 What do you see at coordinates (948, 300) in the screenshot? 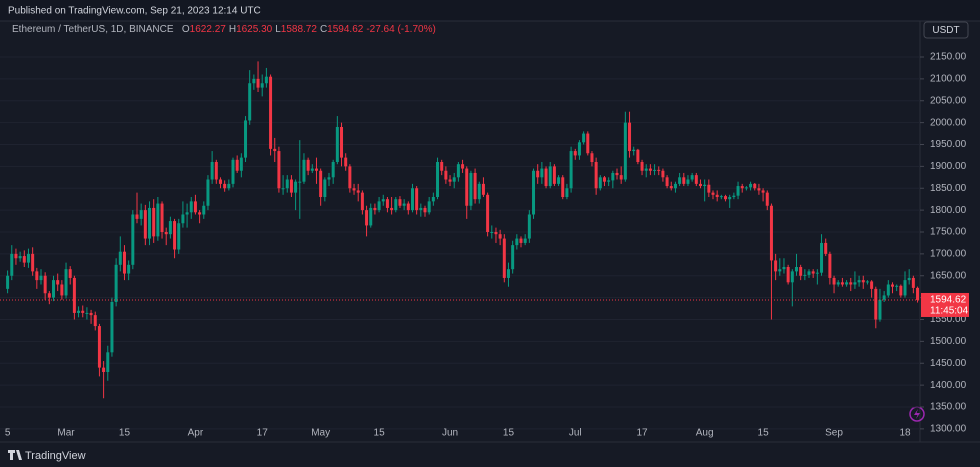
I see `last-price-label: 1594.62` at bounding box center [948, 300].